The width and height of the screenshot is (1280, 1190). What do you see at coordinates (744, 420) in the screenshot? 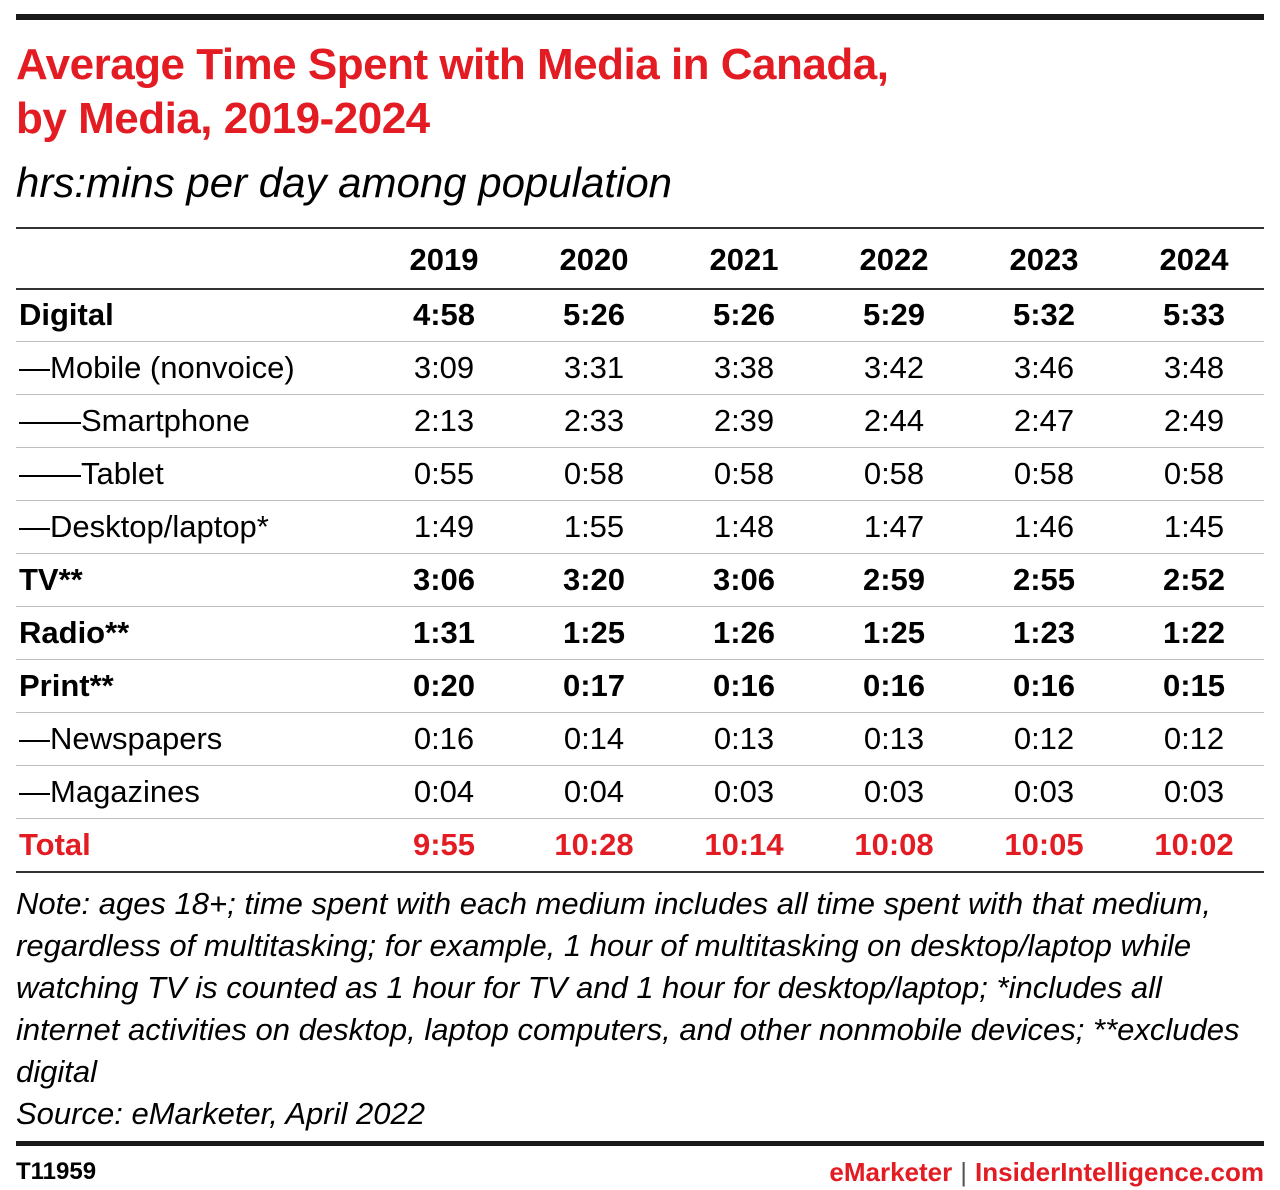
I see `value-cell: 2:39` at bounding box center [744, 420].